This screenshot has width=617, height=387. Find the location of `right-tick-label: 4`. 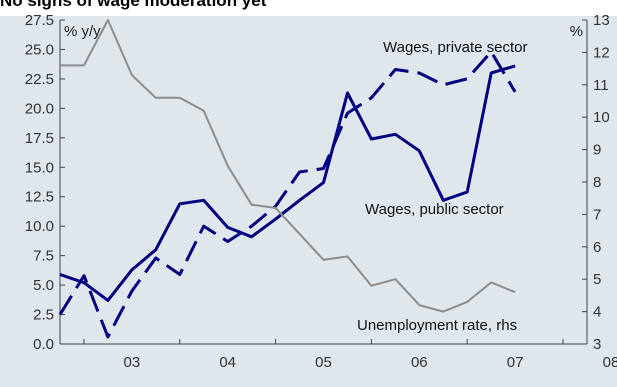

right-tick-label: 4 is located at coordinates (597, 312).